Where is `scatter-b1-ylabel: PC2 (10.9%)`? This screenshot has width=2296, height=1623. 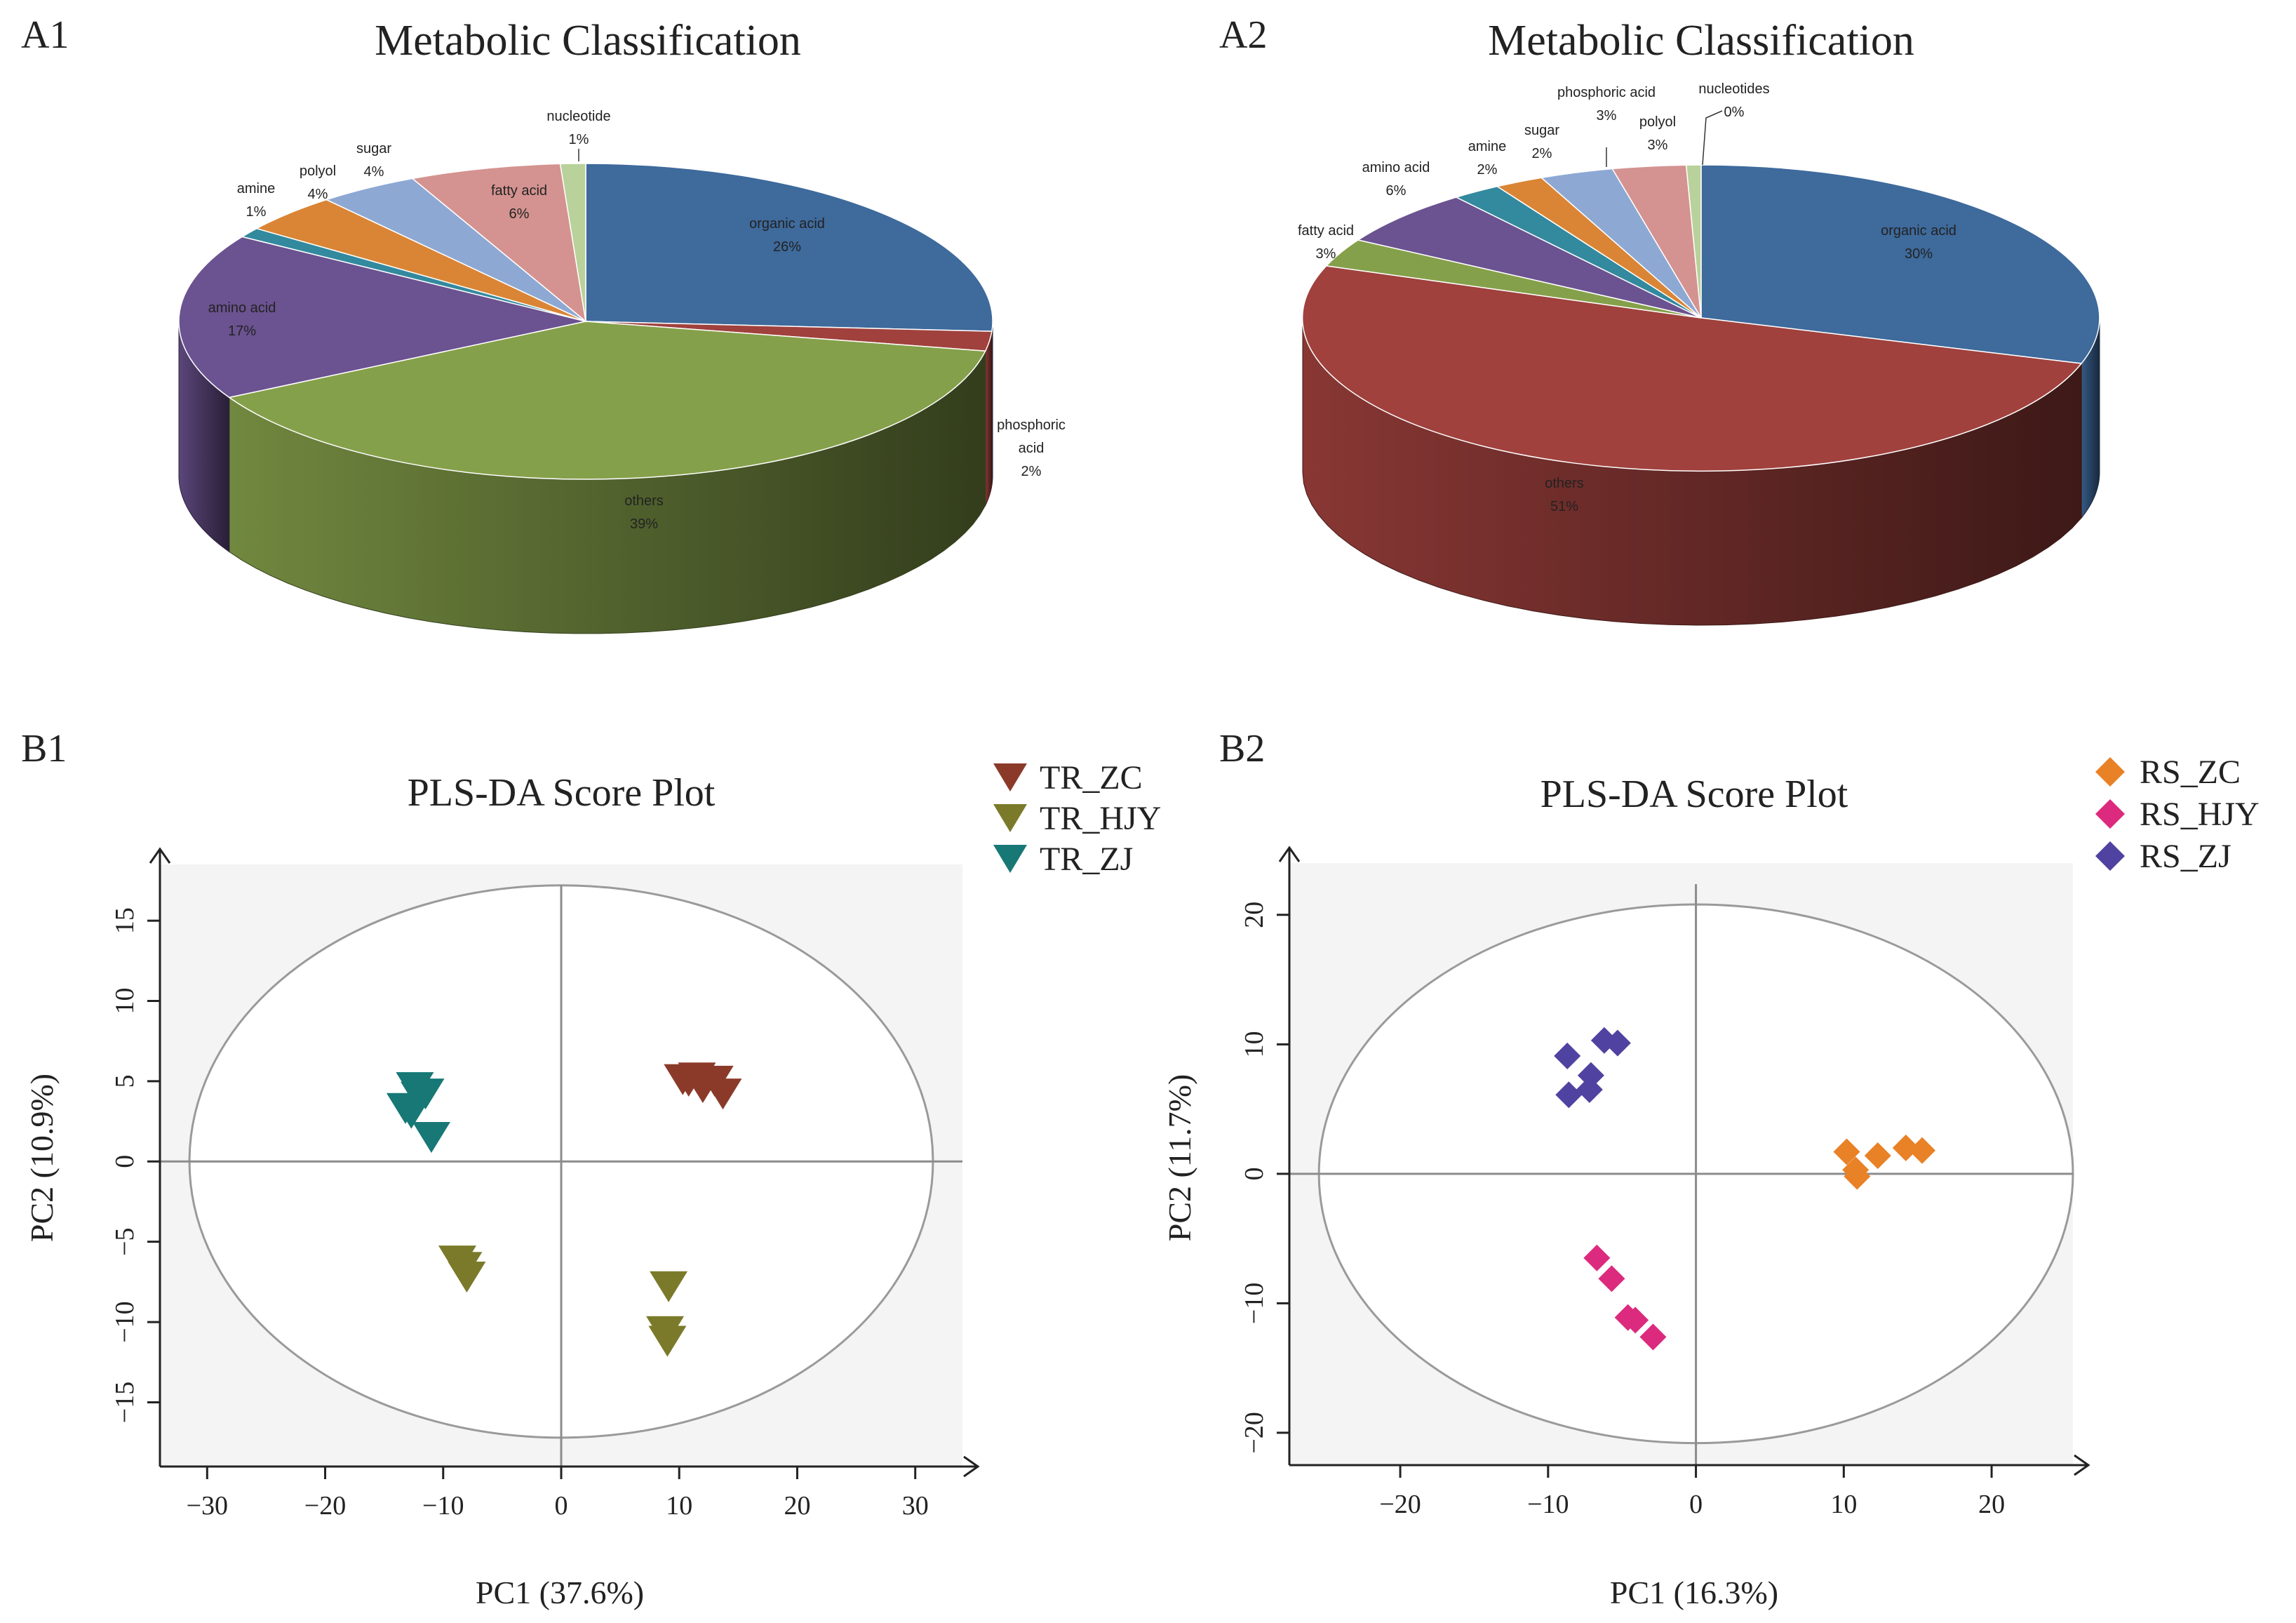
scatter-b1-ylabel: PC2 (10.9%) is located at coordinates (42, 1158).